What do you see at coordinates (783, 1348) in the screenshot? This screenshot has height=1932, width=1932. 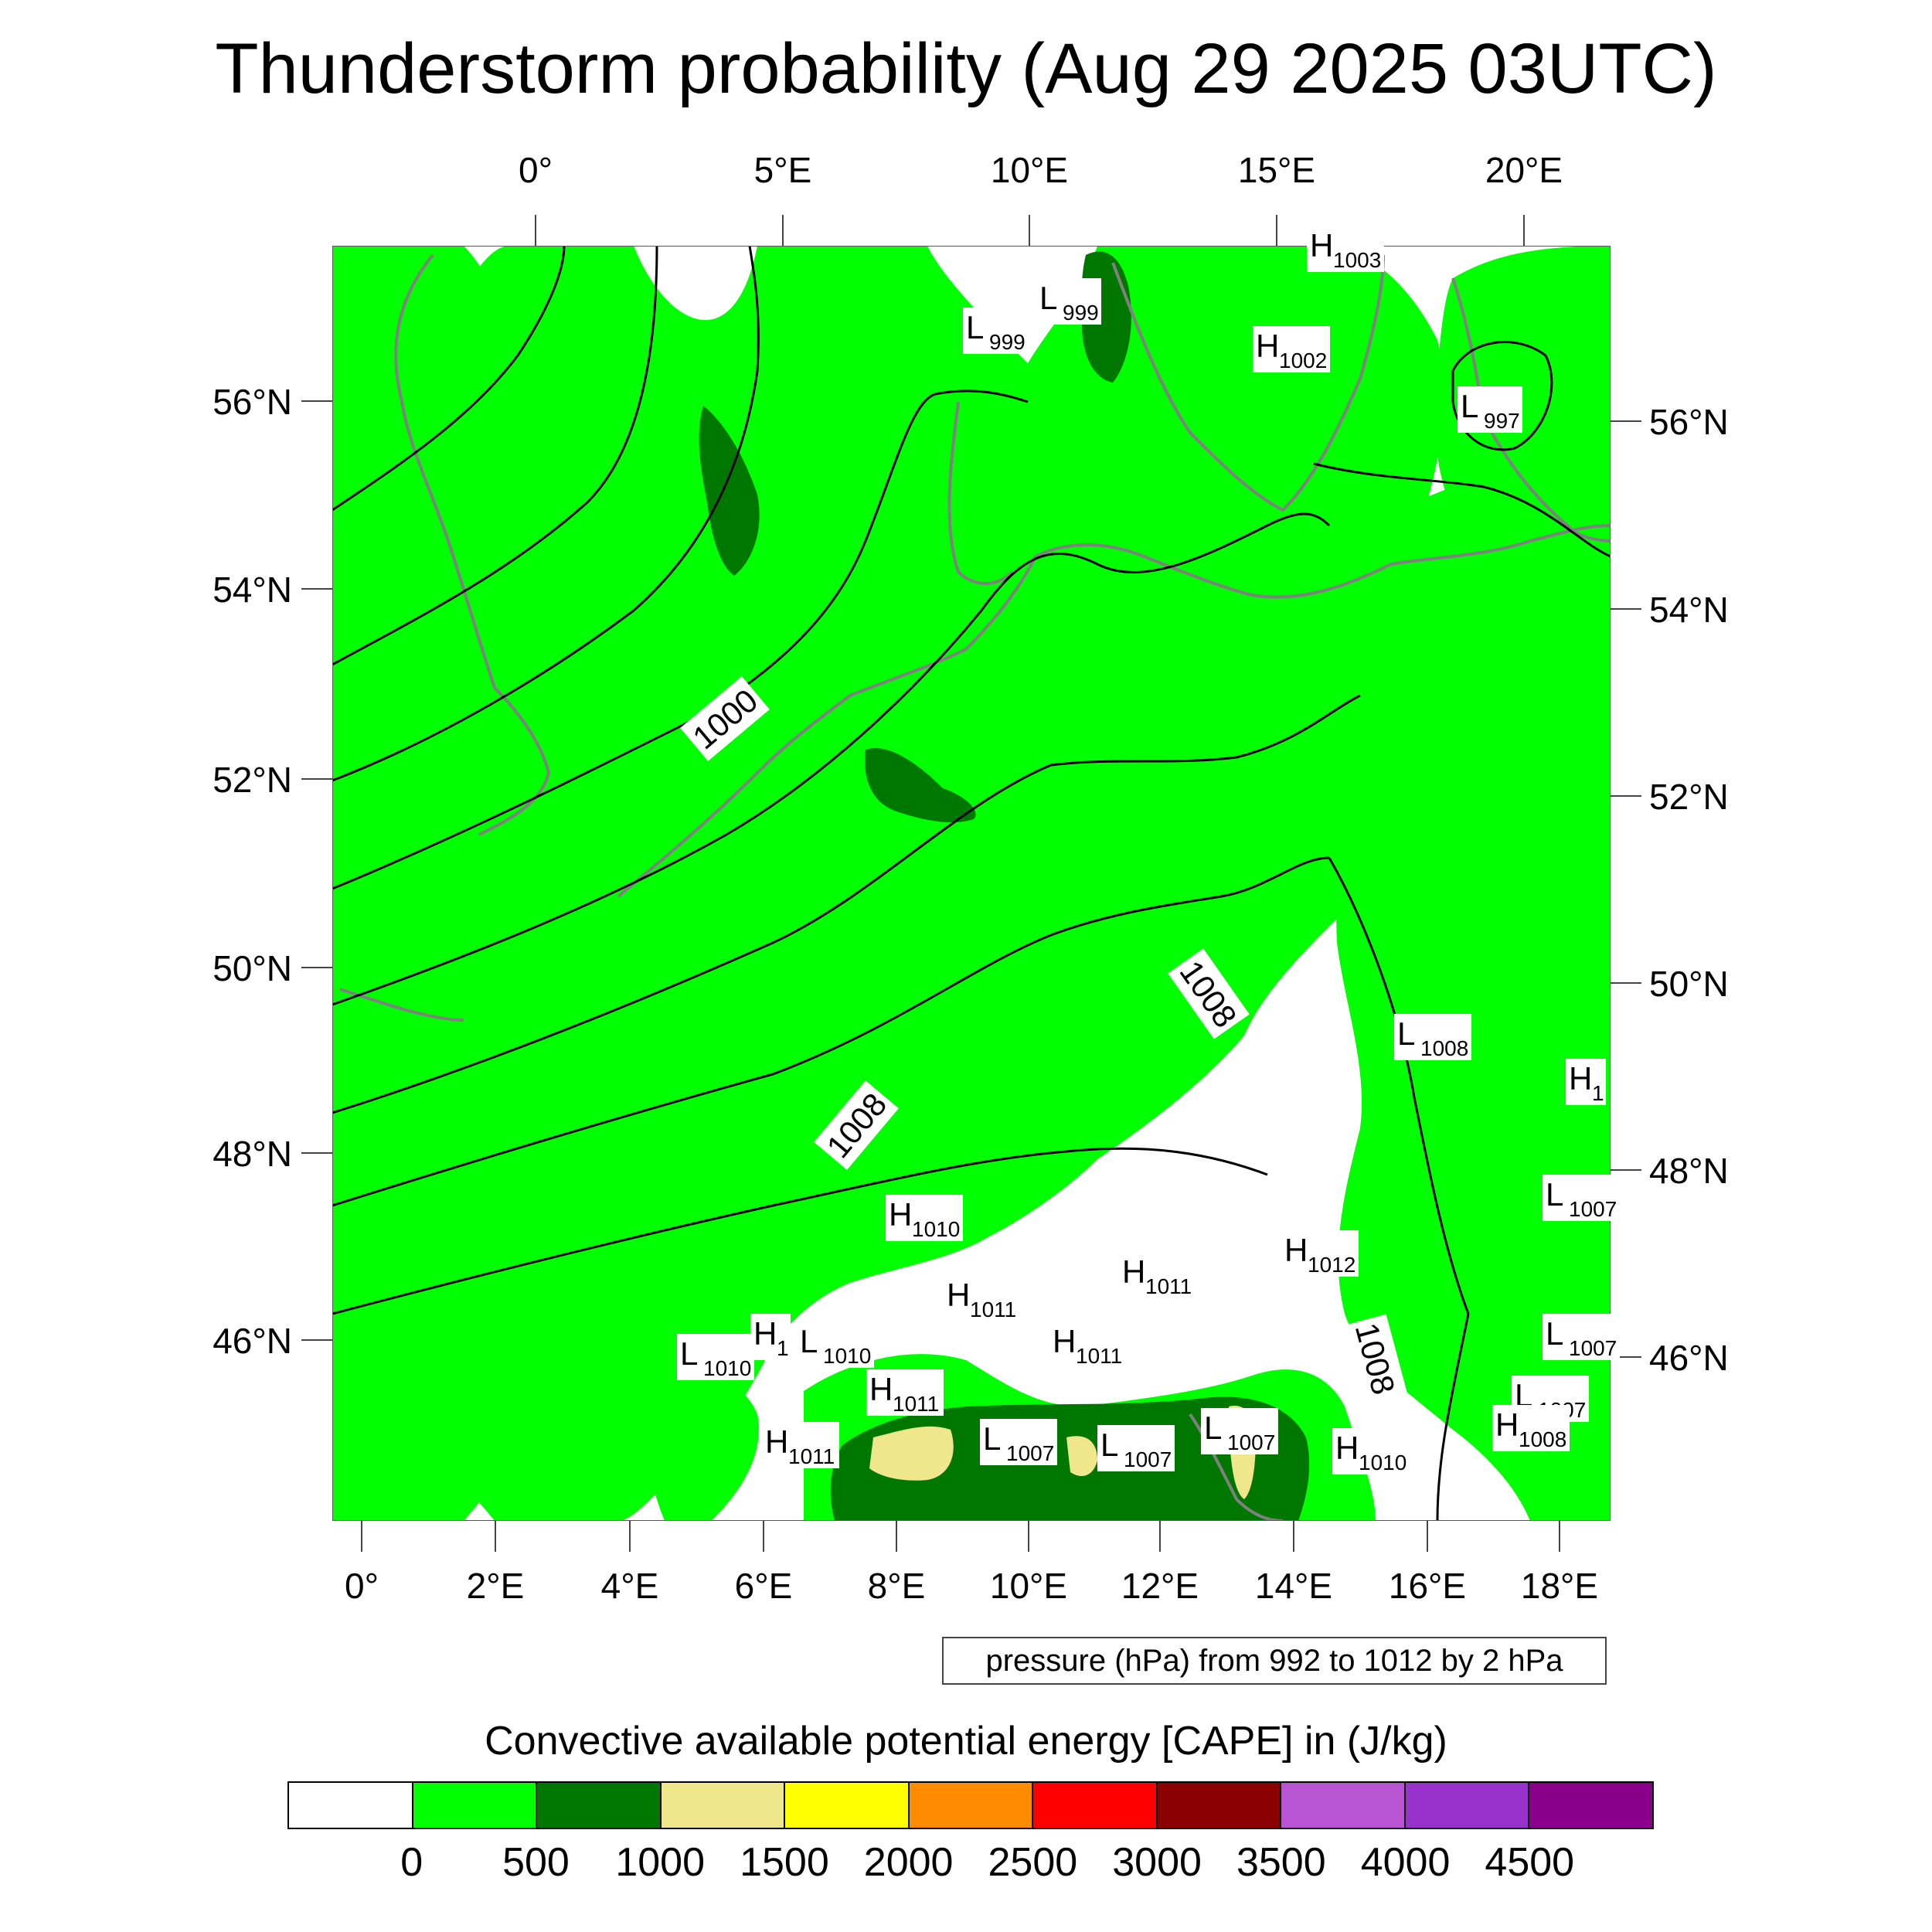 I see `pressure-system-value: 1` at bounding box center [783, 1348].